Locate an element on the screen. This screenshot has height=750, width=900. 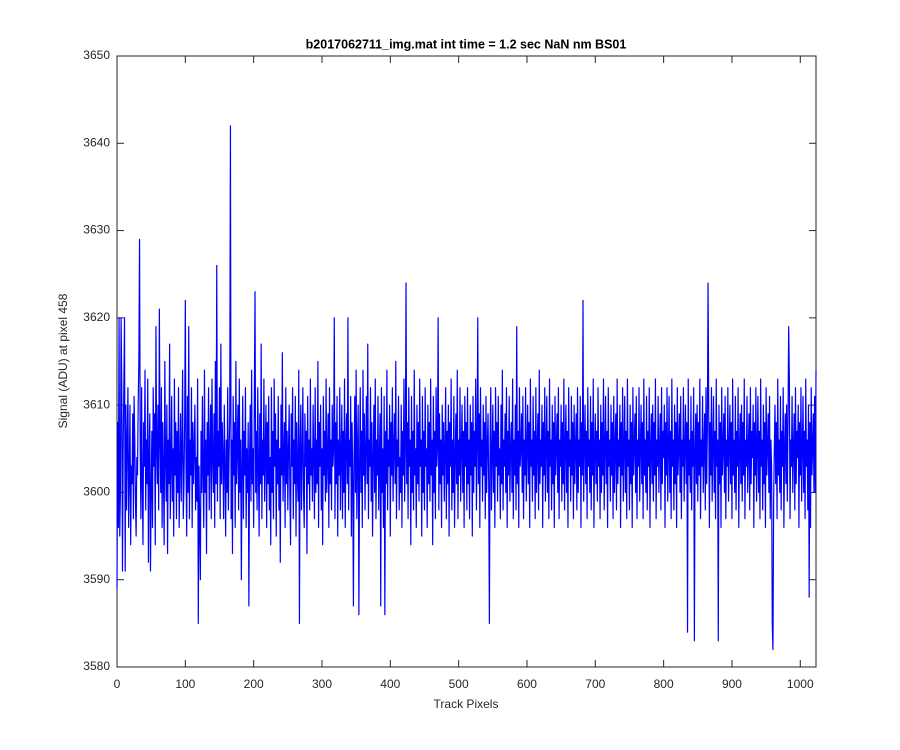
x-tick-label: 900 is located at coordinates (732, 684).